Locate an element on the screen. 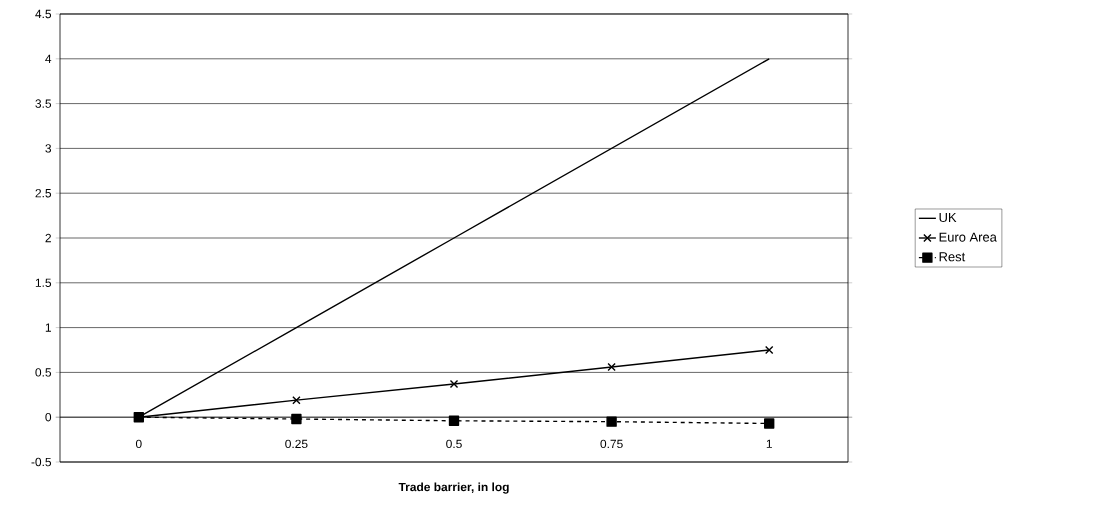 Image resolution: width=1120 pixels, height=522 pixels. legend-label: Rest is located at coordinates (952, 257).